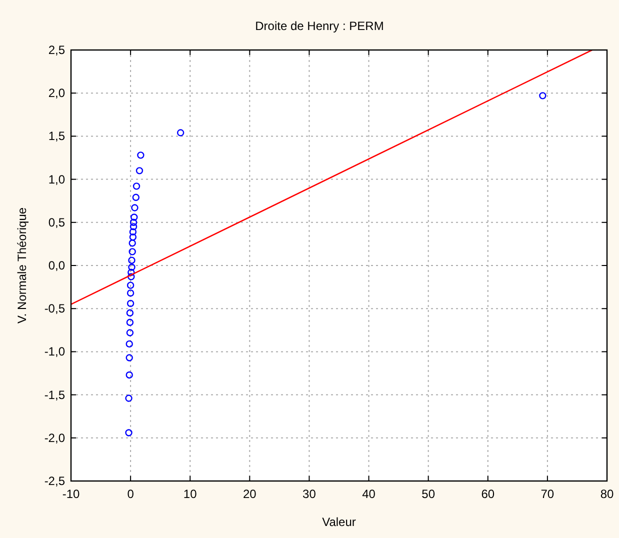 Image resolution: width=619 pixels, height=538 pixels. What do you see at coordinates (130, 494) in the screenshot?
I see `x-tick-label: 0` at bounding box center [130, 494].